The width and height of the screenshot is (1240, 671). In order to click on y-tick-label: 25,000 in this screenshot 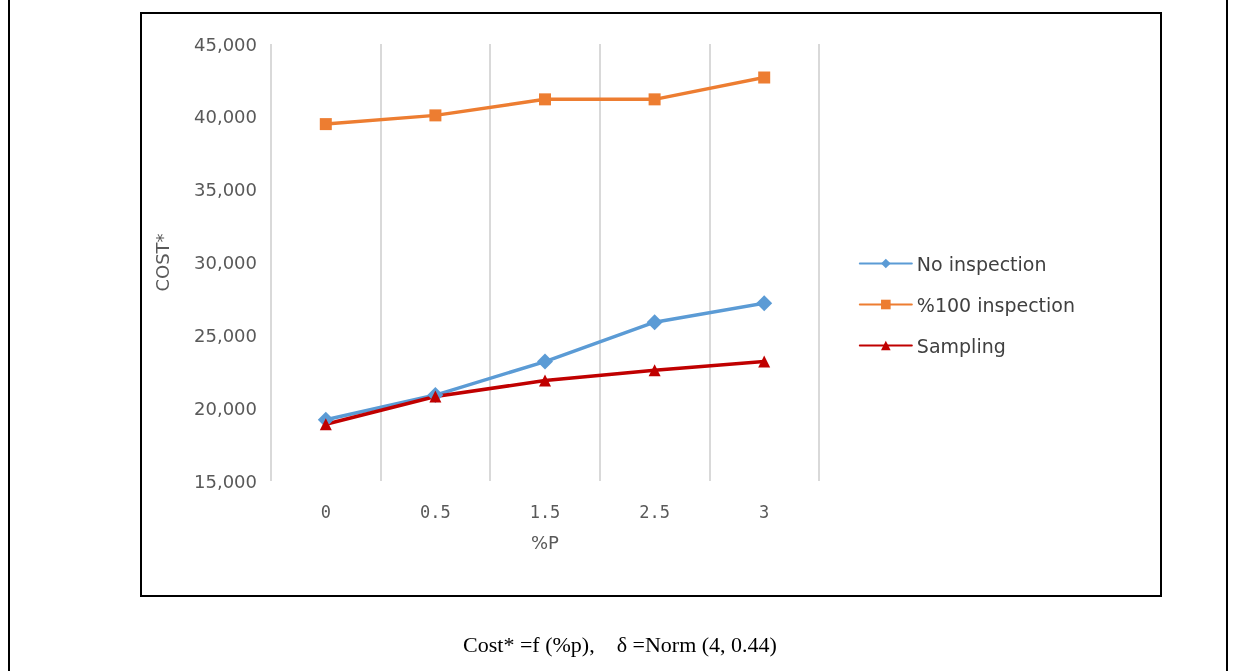, I will do `click(225, 335)`.